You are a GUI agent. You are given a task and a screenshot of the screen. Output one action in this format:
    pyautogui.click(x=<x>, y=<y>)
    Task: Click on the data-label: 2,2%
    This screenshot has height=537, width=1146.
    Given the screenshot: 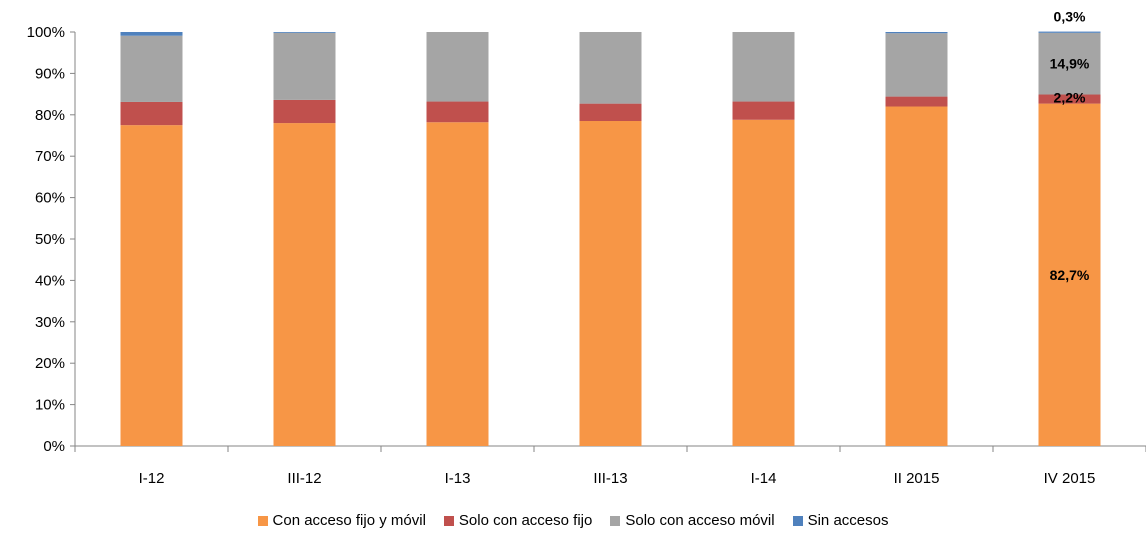 What is the action you would take?
    pyautogui.click(x=1070, y=98)
    